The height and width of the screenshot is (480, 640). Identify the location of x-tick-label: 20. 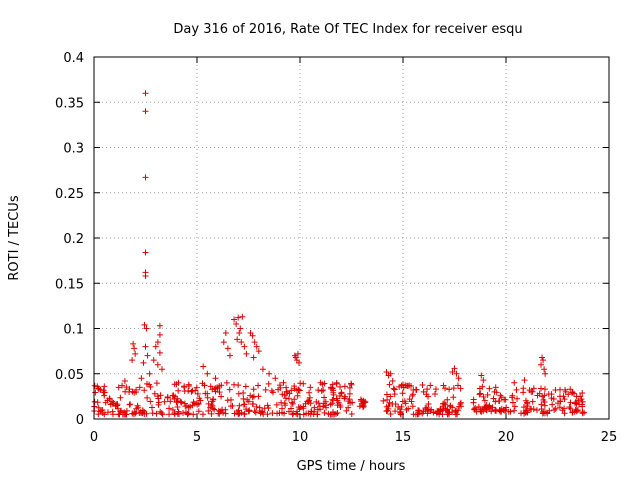
(506, 437).